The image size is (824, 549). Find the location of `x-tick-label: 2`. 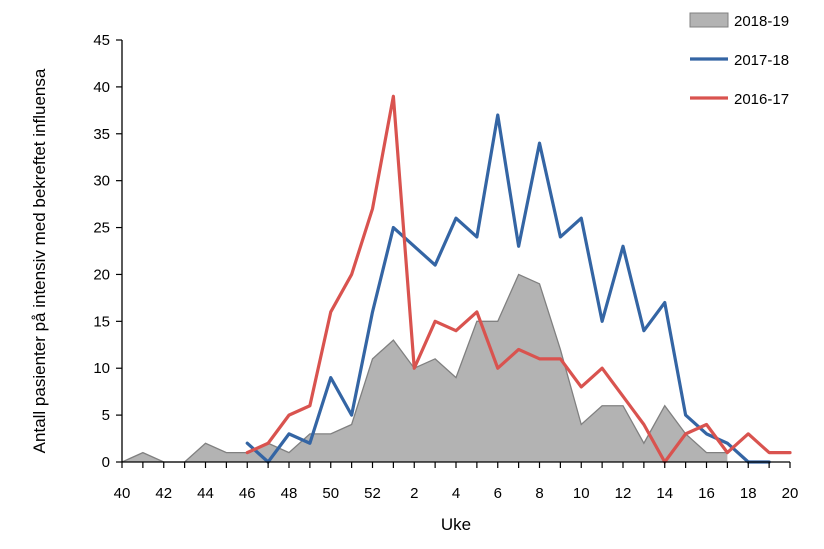

x-tick-label: 2 is located at coordinates (414, 493).